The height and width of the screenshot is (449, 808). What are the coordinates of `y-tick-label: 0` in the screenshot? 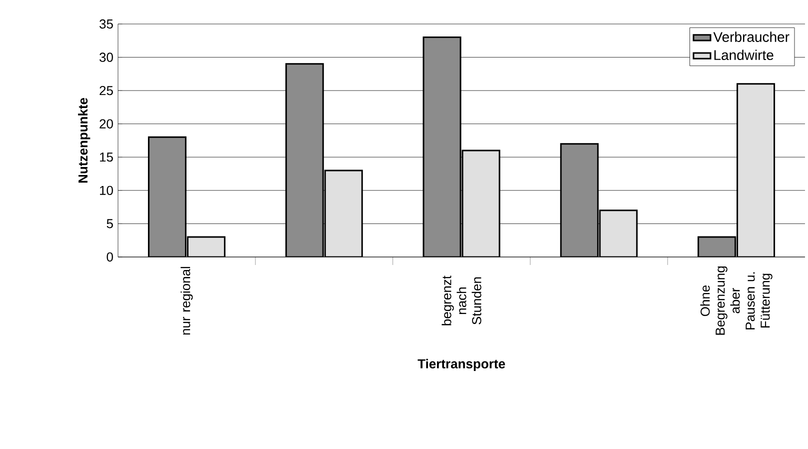 It's located at (109, 257).